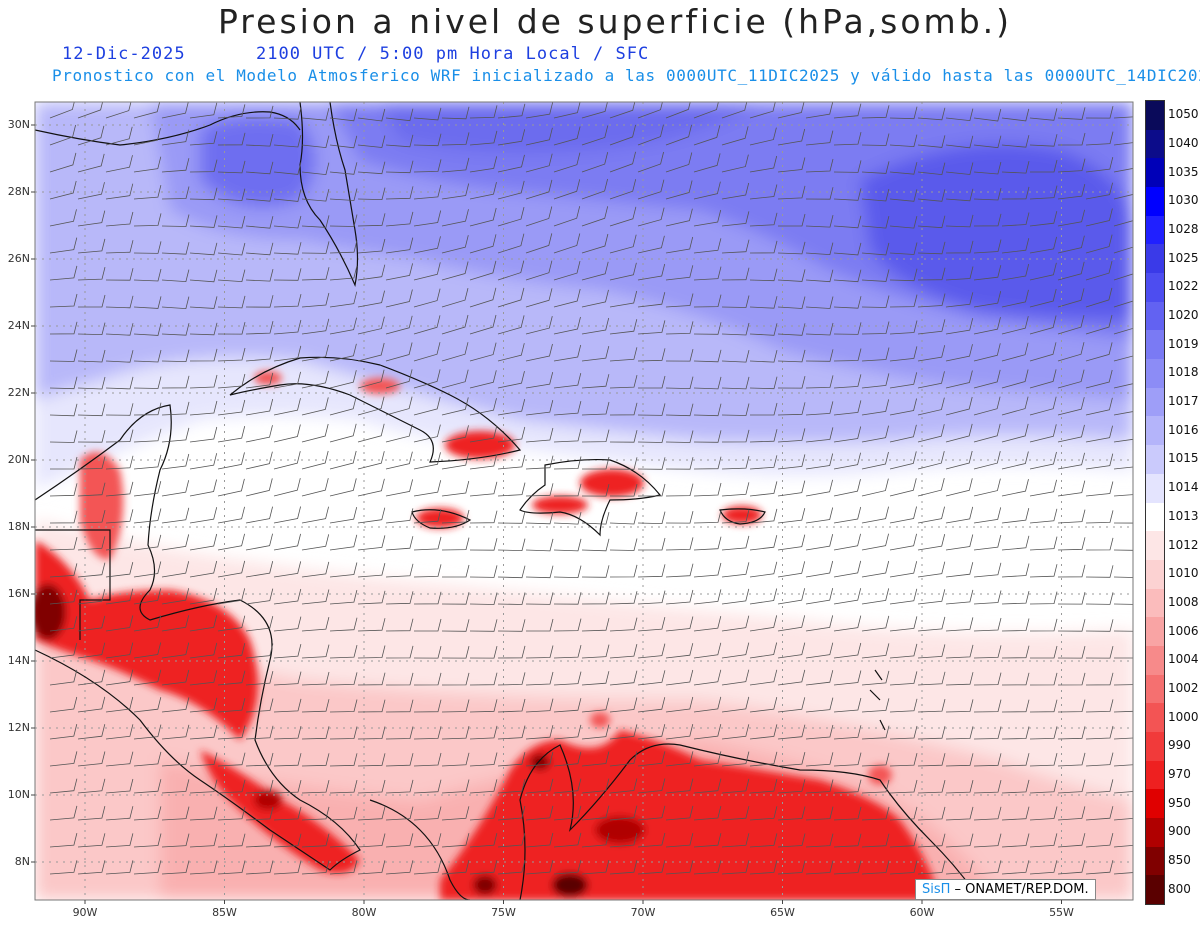  What do you see at coordinates (1183, 343) in the screenshot?
I see `colorbar-label: 1019` at bounding box center [1183, 343].